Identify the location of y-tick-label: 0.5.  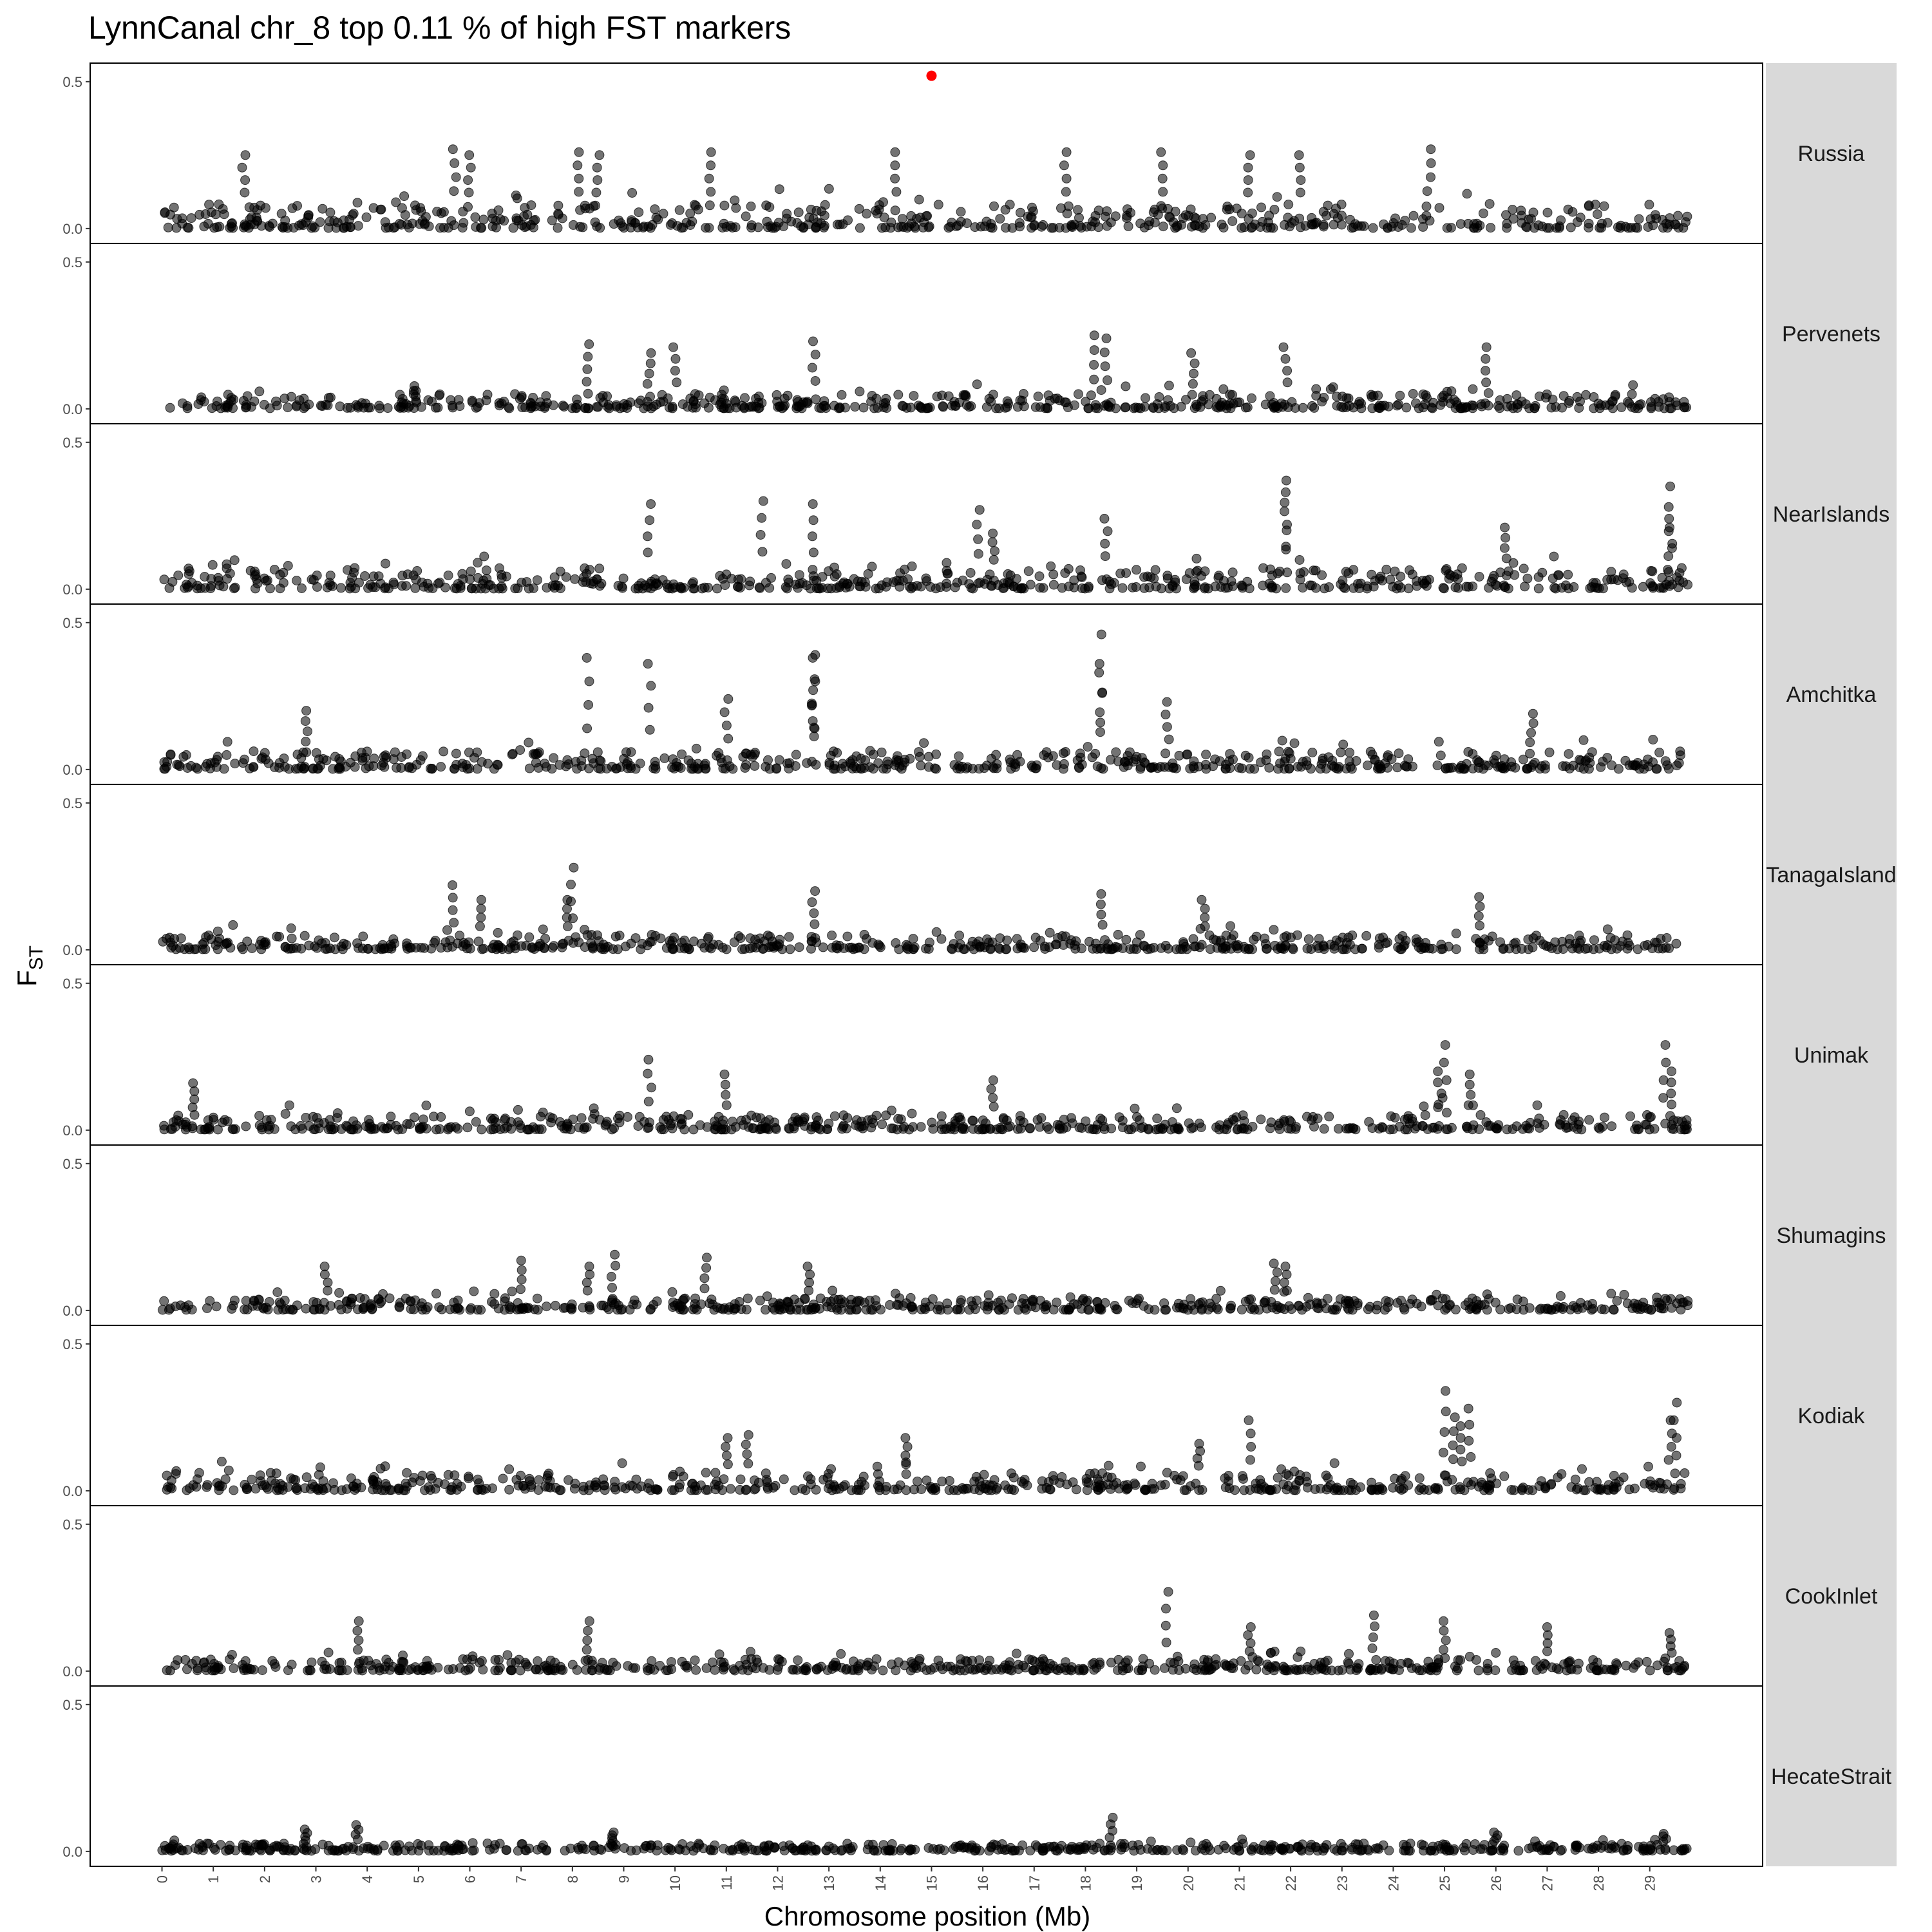
(72, 1525).